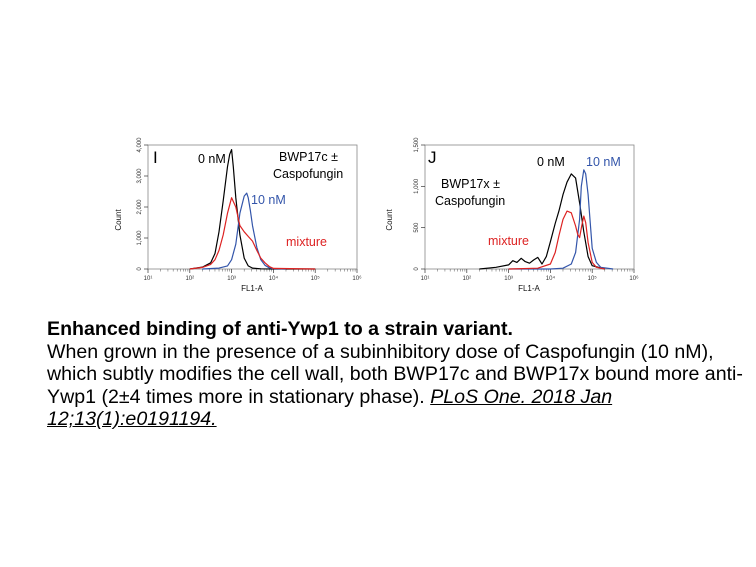 This screenshot has height=567, width=756. Describe the element at coordinates (470, 184) in the screenshot. I see `strain-label: BWP17x ±` at that location.